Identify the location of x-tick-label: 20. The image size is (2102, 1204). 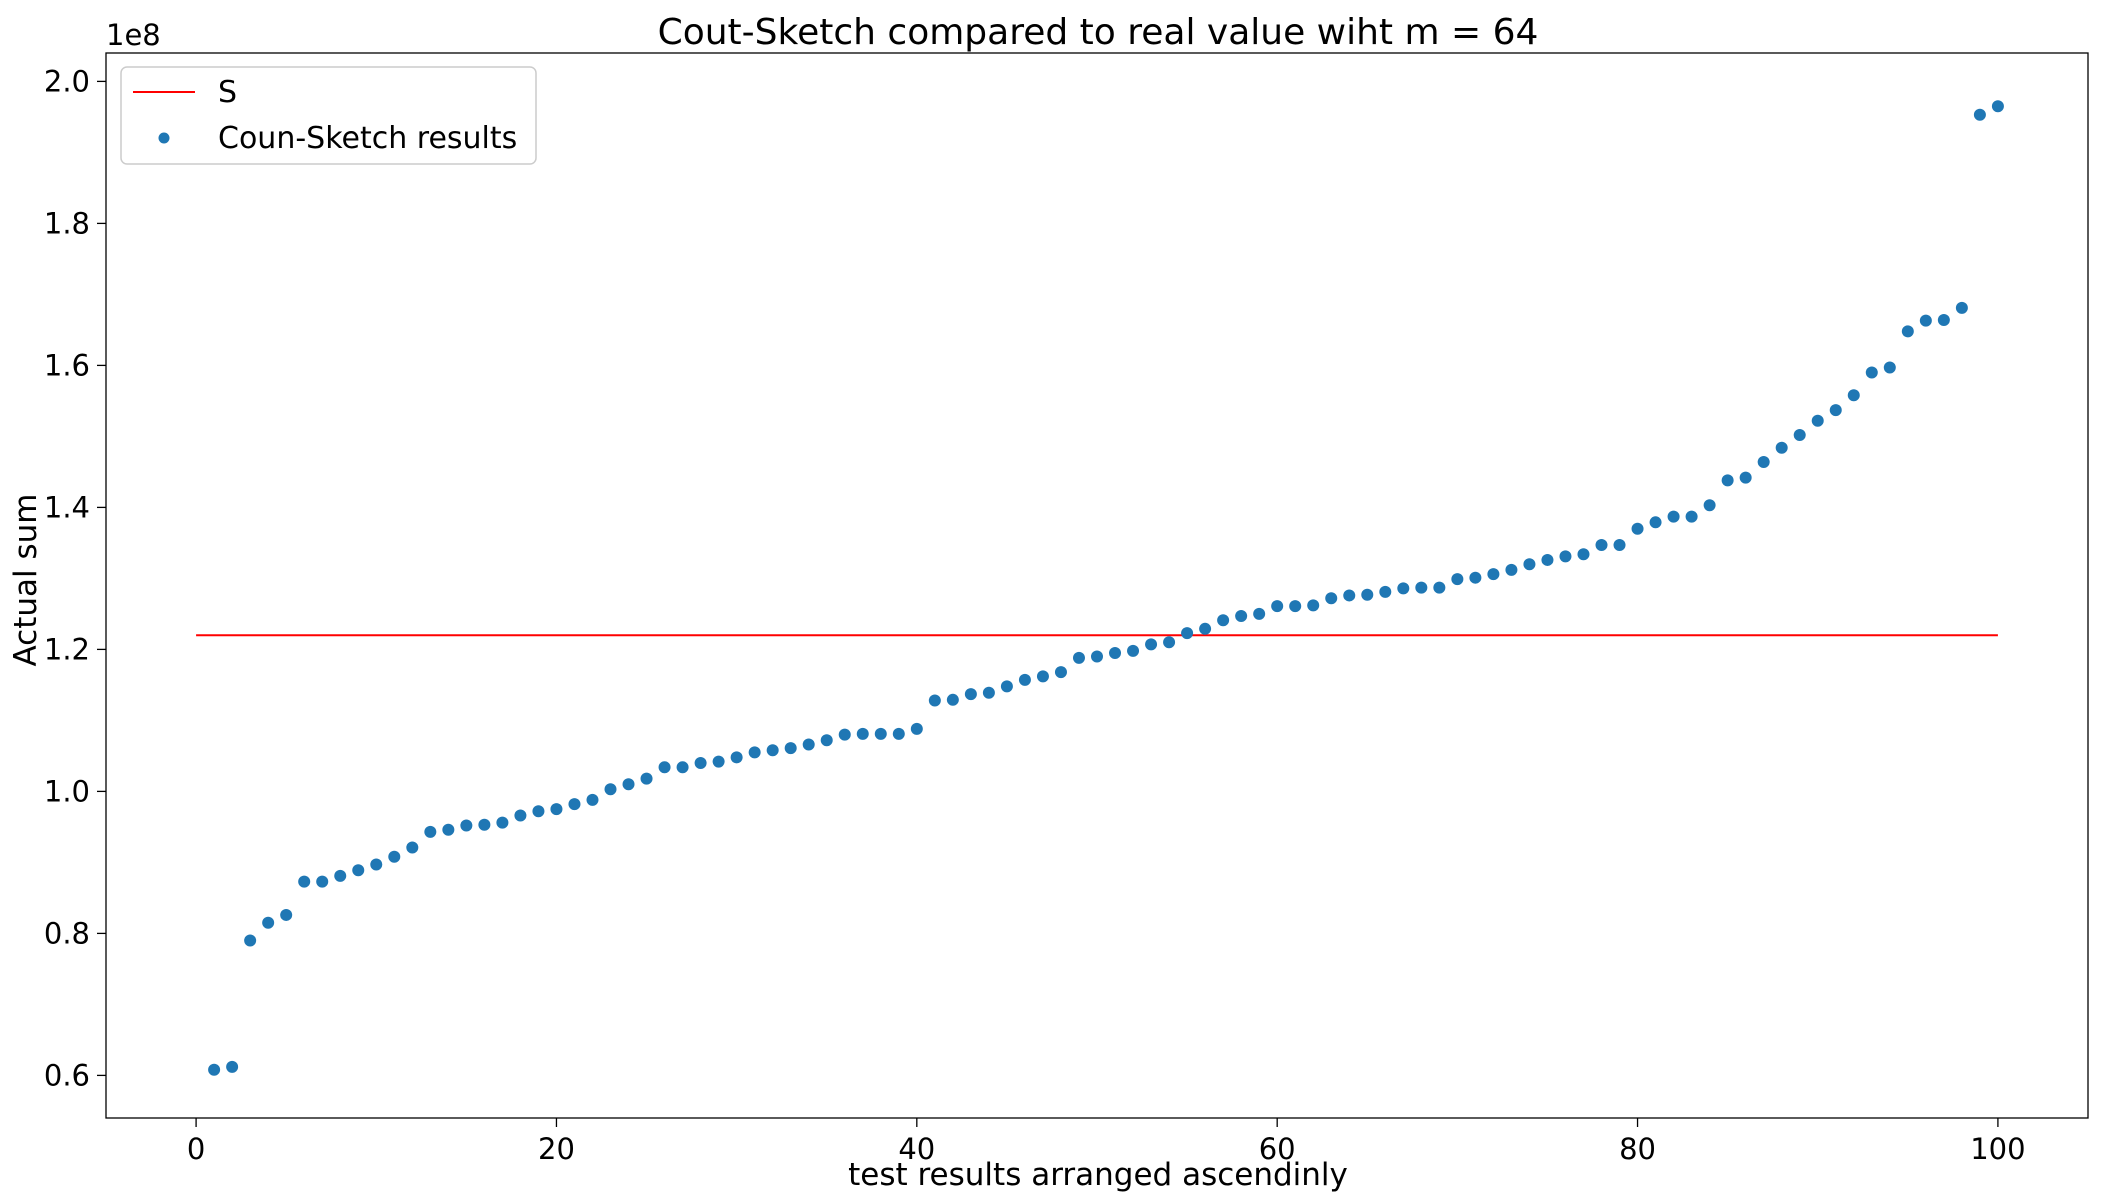
(556, 1149).